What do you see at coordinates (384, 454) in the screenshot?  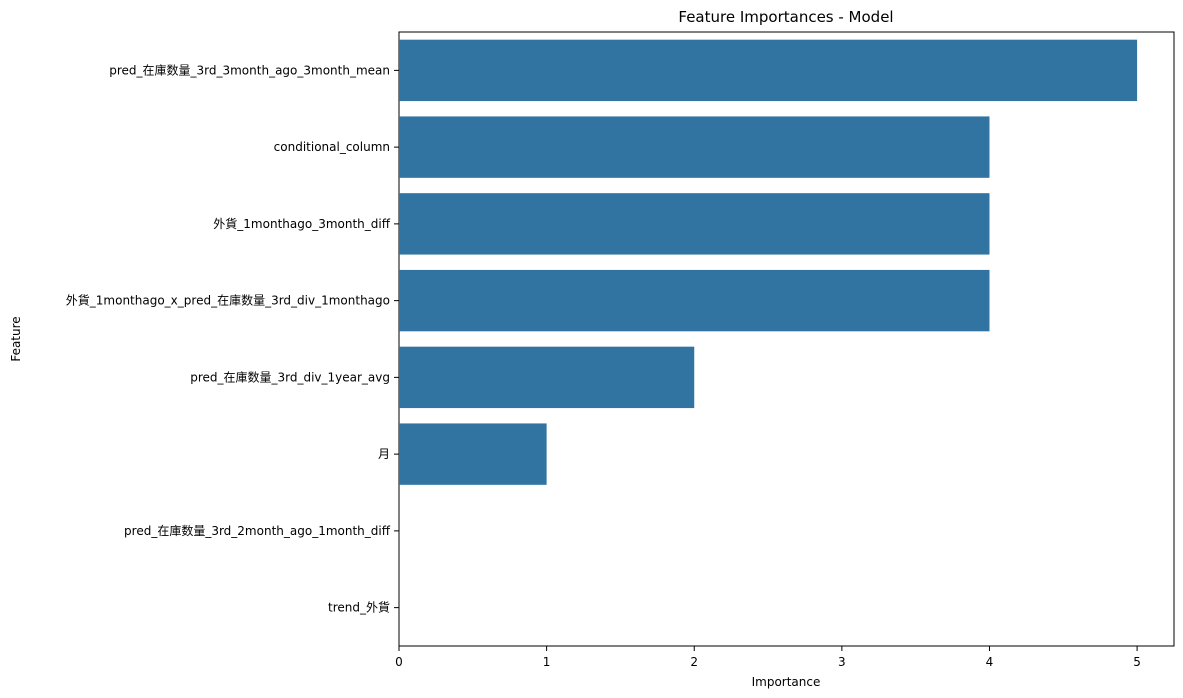 I see `y-tick-label-5: 月` at bounding box center [384, 454].